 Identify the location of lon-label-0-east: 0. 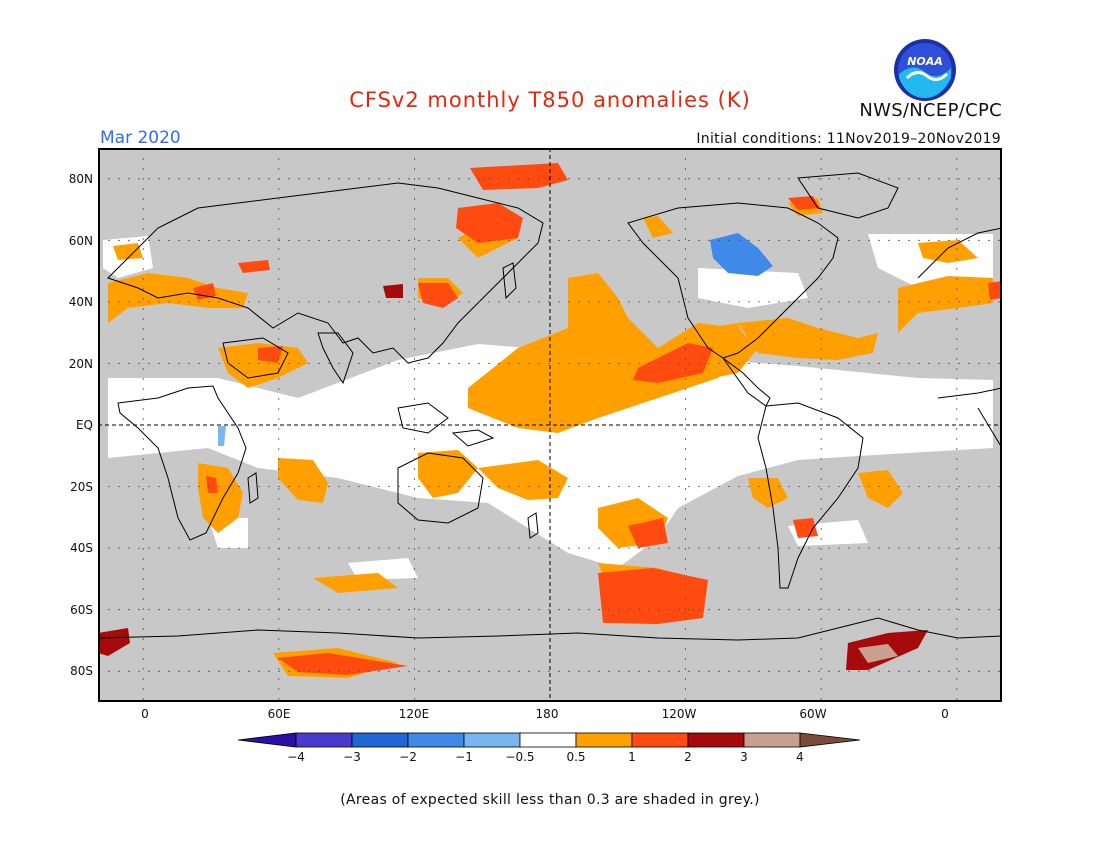
(945, 714).